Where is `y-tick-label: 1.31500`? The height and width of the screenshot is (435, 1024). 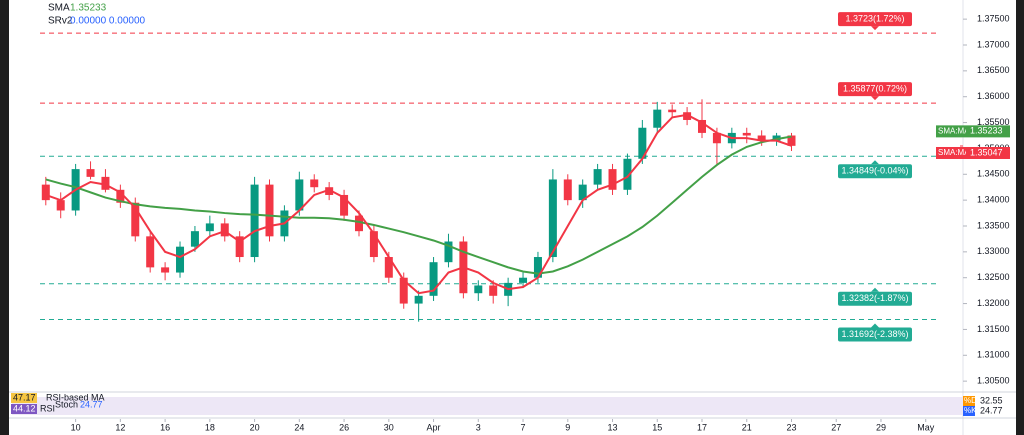 y-tick-label: 1.31500 is located at coordinates (993, 329).